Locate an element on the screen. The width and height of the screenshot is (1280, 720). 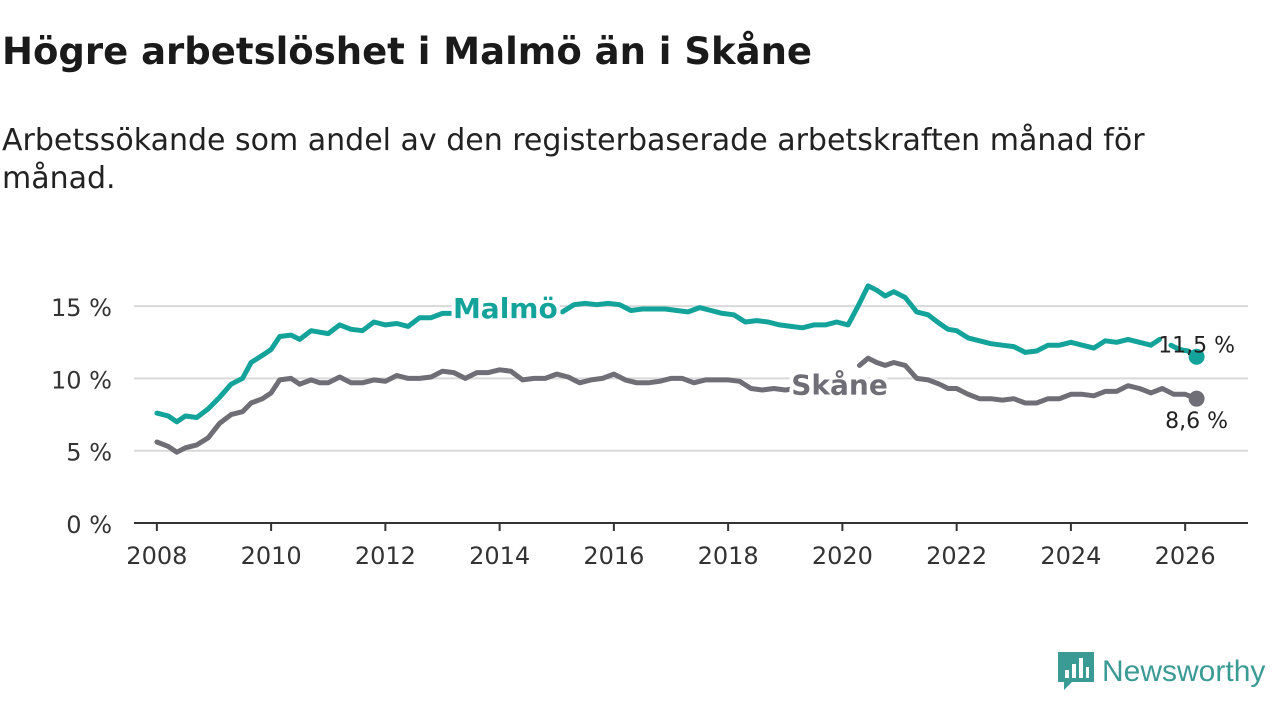
x-tick-label: 2018 is located at coordinates (728, 556).